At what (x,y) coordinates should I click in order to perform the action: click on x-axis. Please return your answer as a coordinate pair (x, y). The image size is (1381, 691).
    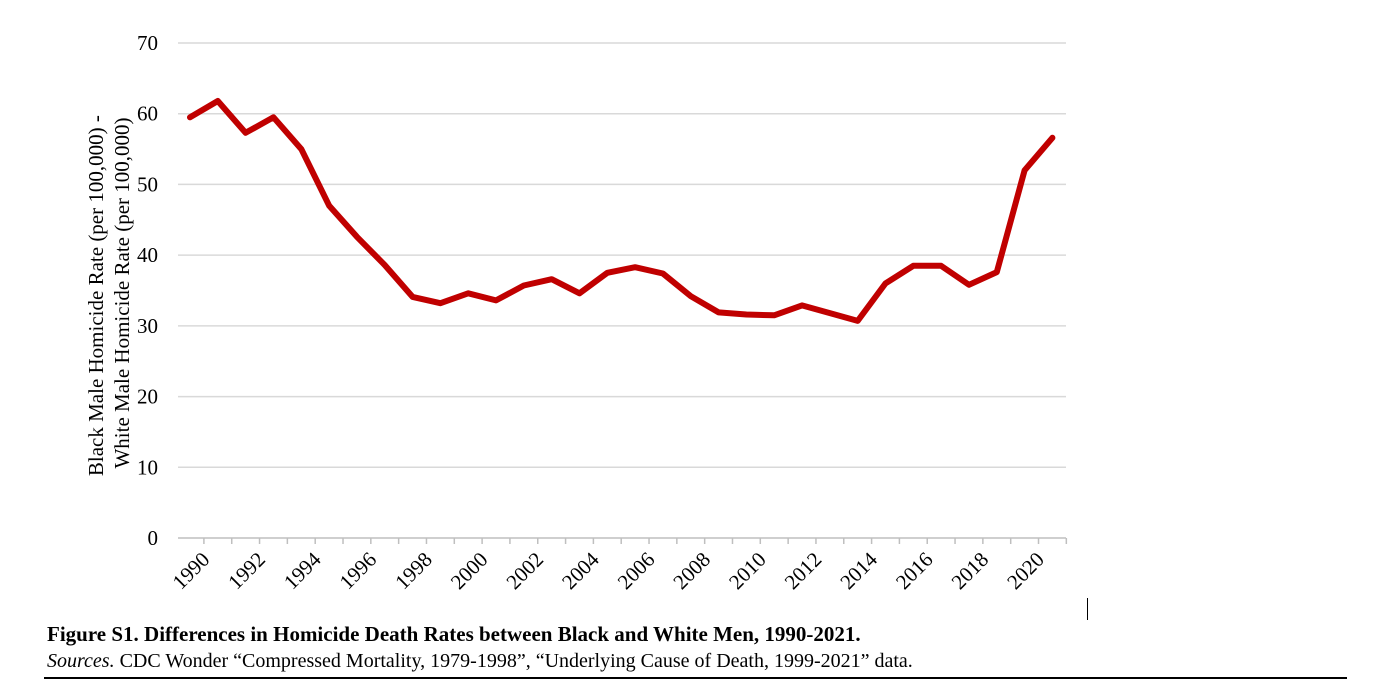
    Looking at the image, I should click on (623, 540).